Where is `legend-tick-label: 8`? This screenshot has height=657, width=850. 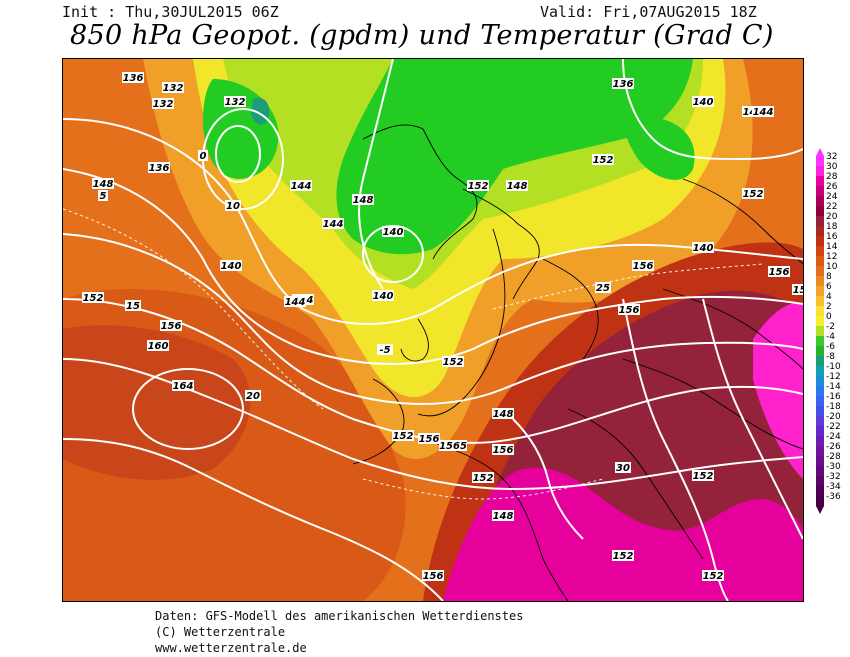
legend-tick-label: 8 is located at coordinates (829, 277).